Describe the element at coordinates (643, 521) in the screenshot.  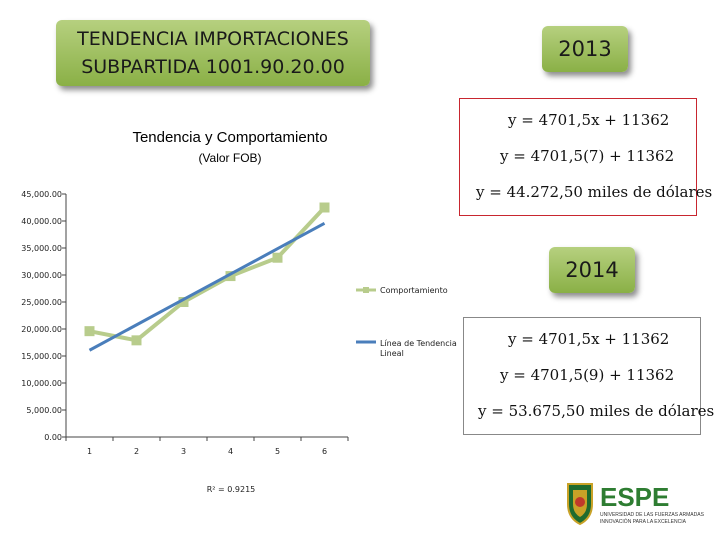
I see `logo-subtitle-2: INNOVACIÓN PARA LA EXCELENCIA` at that location.